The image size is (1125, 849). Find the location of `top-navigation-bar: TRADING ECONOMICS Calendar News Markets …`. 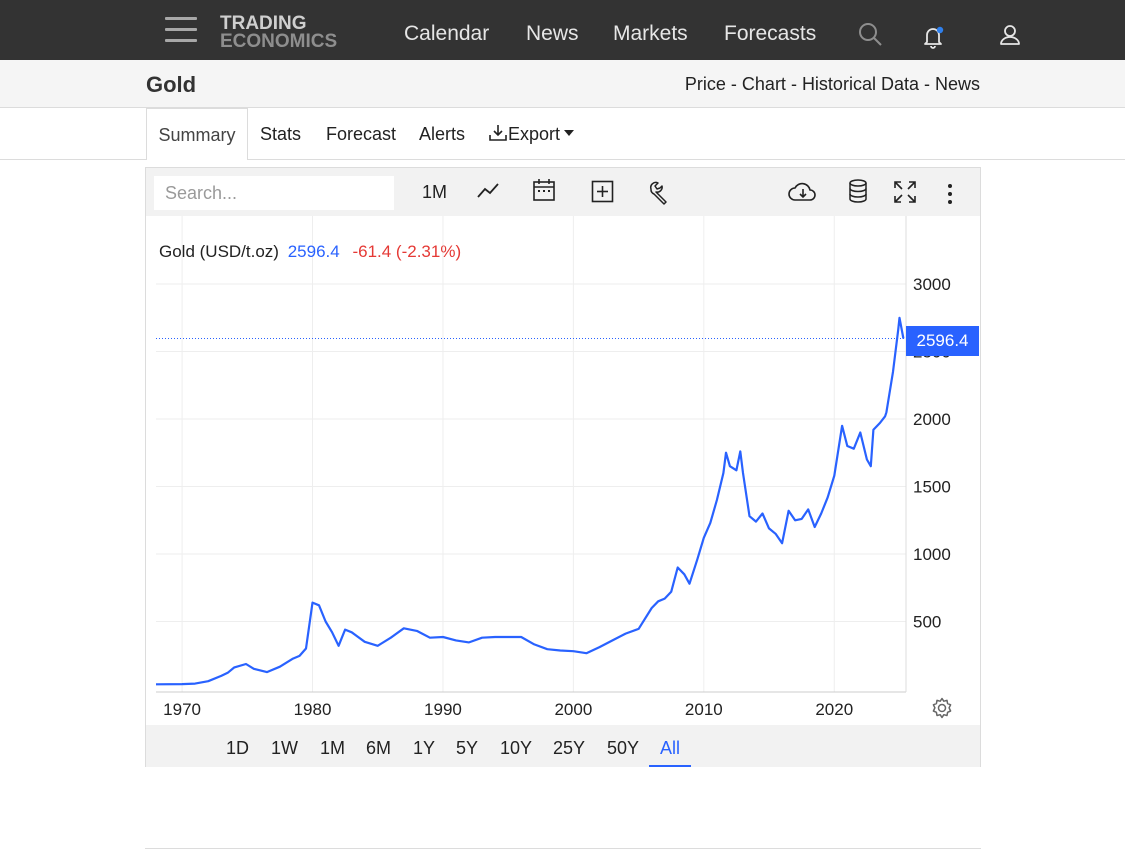

top-navigation-bar: TRADING ECONOMICS Calendar News Markets … is located at coordinates (562, 30).